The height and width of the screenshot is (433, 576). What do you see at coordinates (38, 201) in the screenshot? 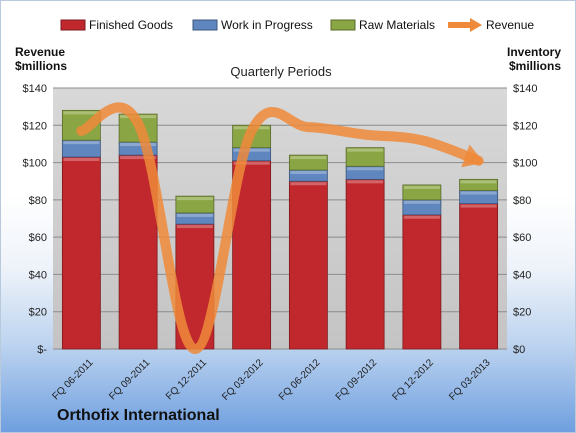
I see `left-tick-label: $80` at bounding box center [38, 201].